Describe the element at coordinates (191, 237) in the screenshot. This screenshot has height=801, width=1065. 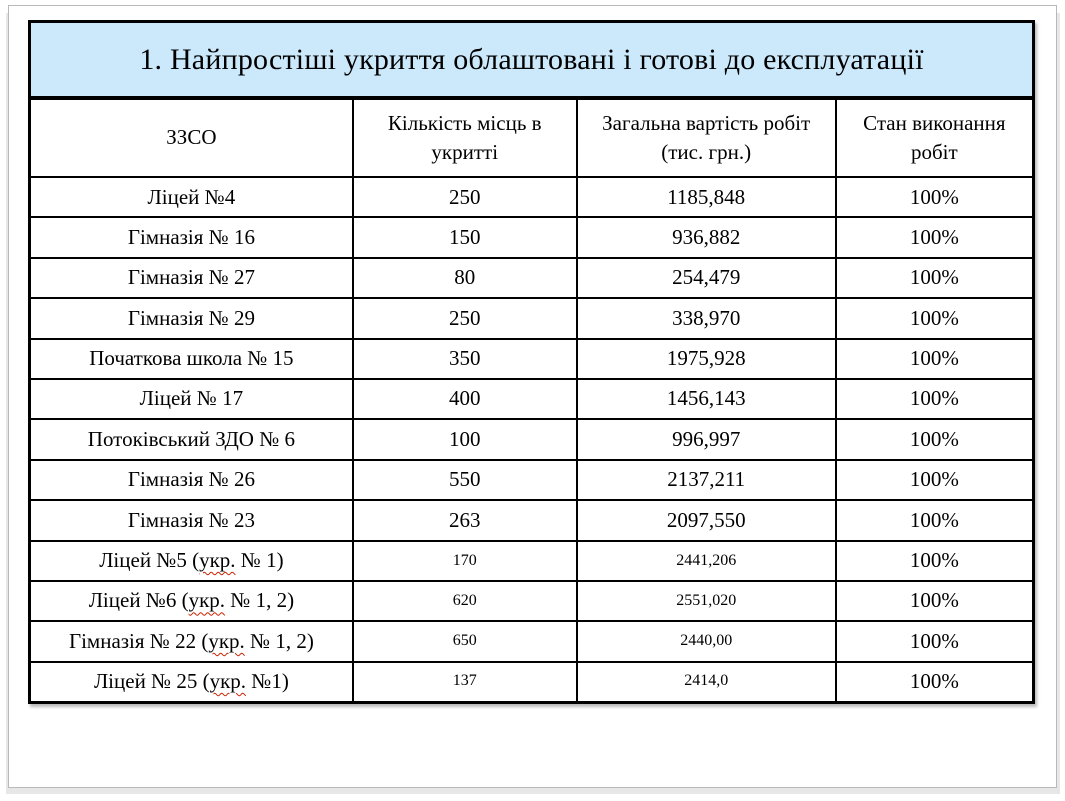
I see `school-name-cell: Гімназія № 16` at that location.